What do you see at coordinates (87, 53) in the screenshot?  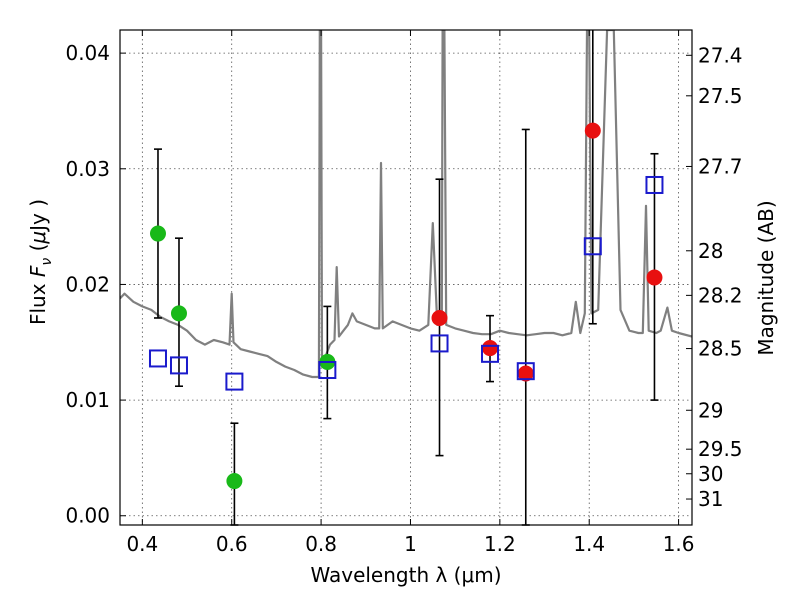 I see `y-tick-label: 0.04` at bounding box center [87, 53].